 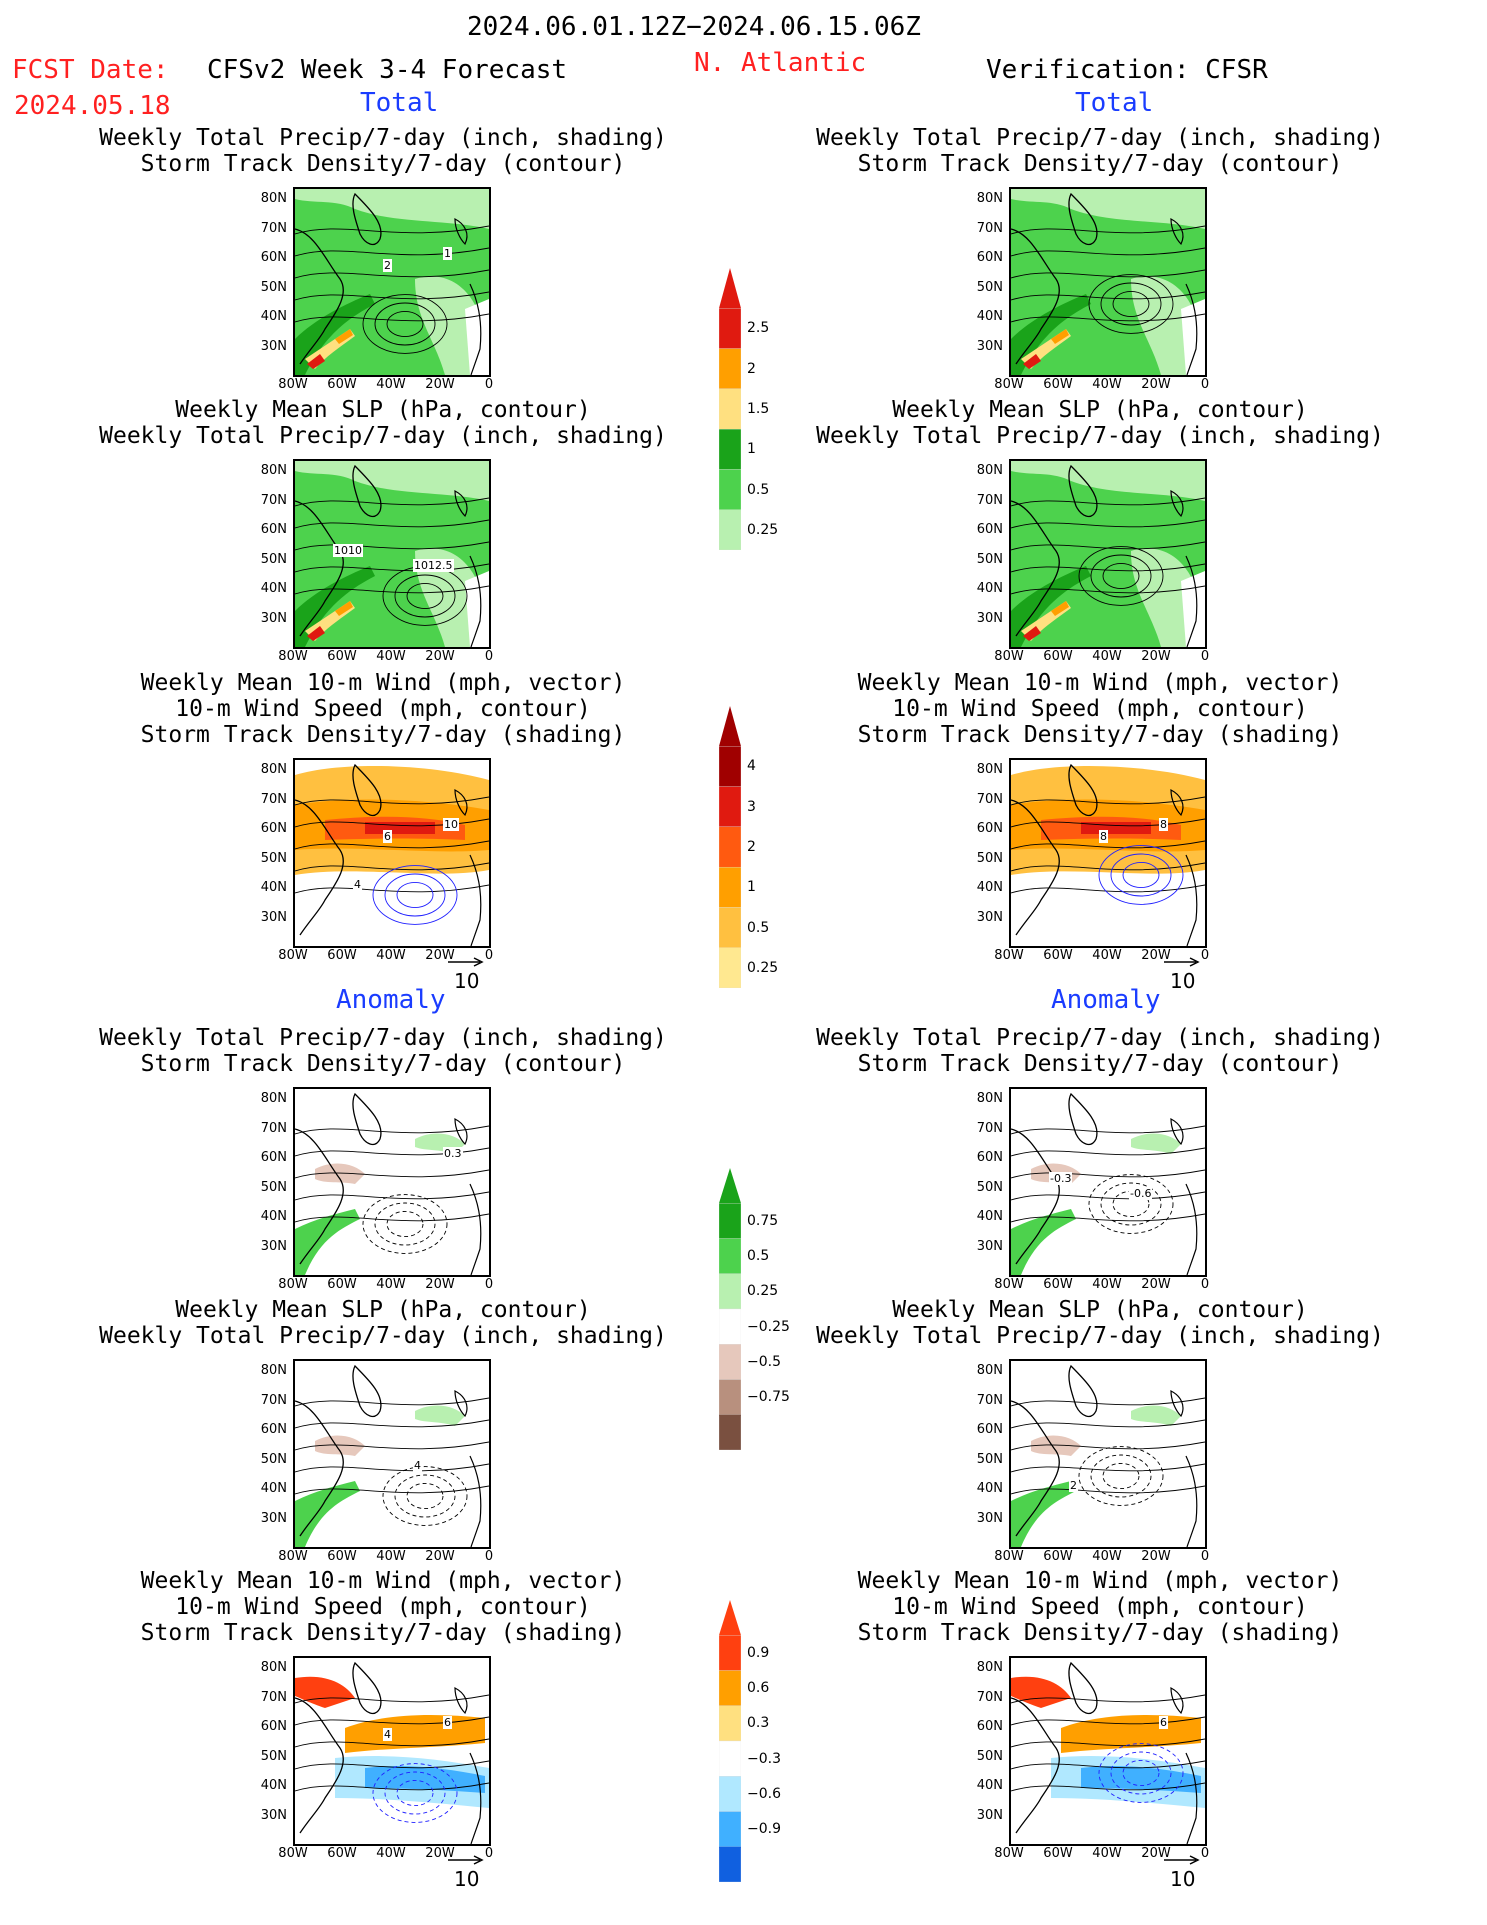 What do you see at coordinates (758, 927) in the screenshot?
I see `colorbar-label: 0.5` at bounding box center [758, 927].